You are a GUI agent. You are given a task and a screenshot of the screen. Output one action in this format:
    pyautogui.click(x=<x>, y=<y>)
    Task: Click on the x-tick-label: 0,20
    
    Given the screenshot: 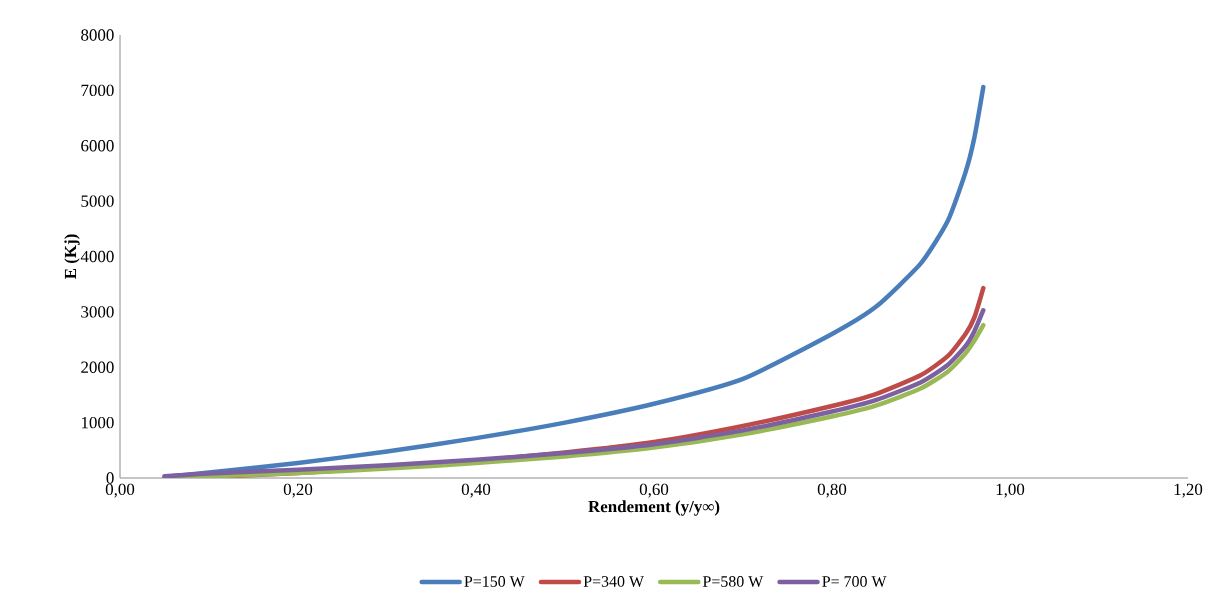 What is the action you would take?
    pyautogui.click(x=298, y=490)
    